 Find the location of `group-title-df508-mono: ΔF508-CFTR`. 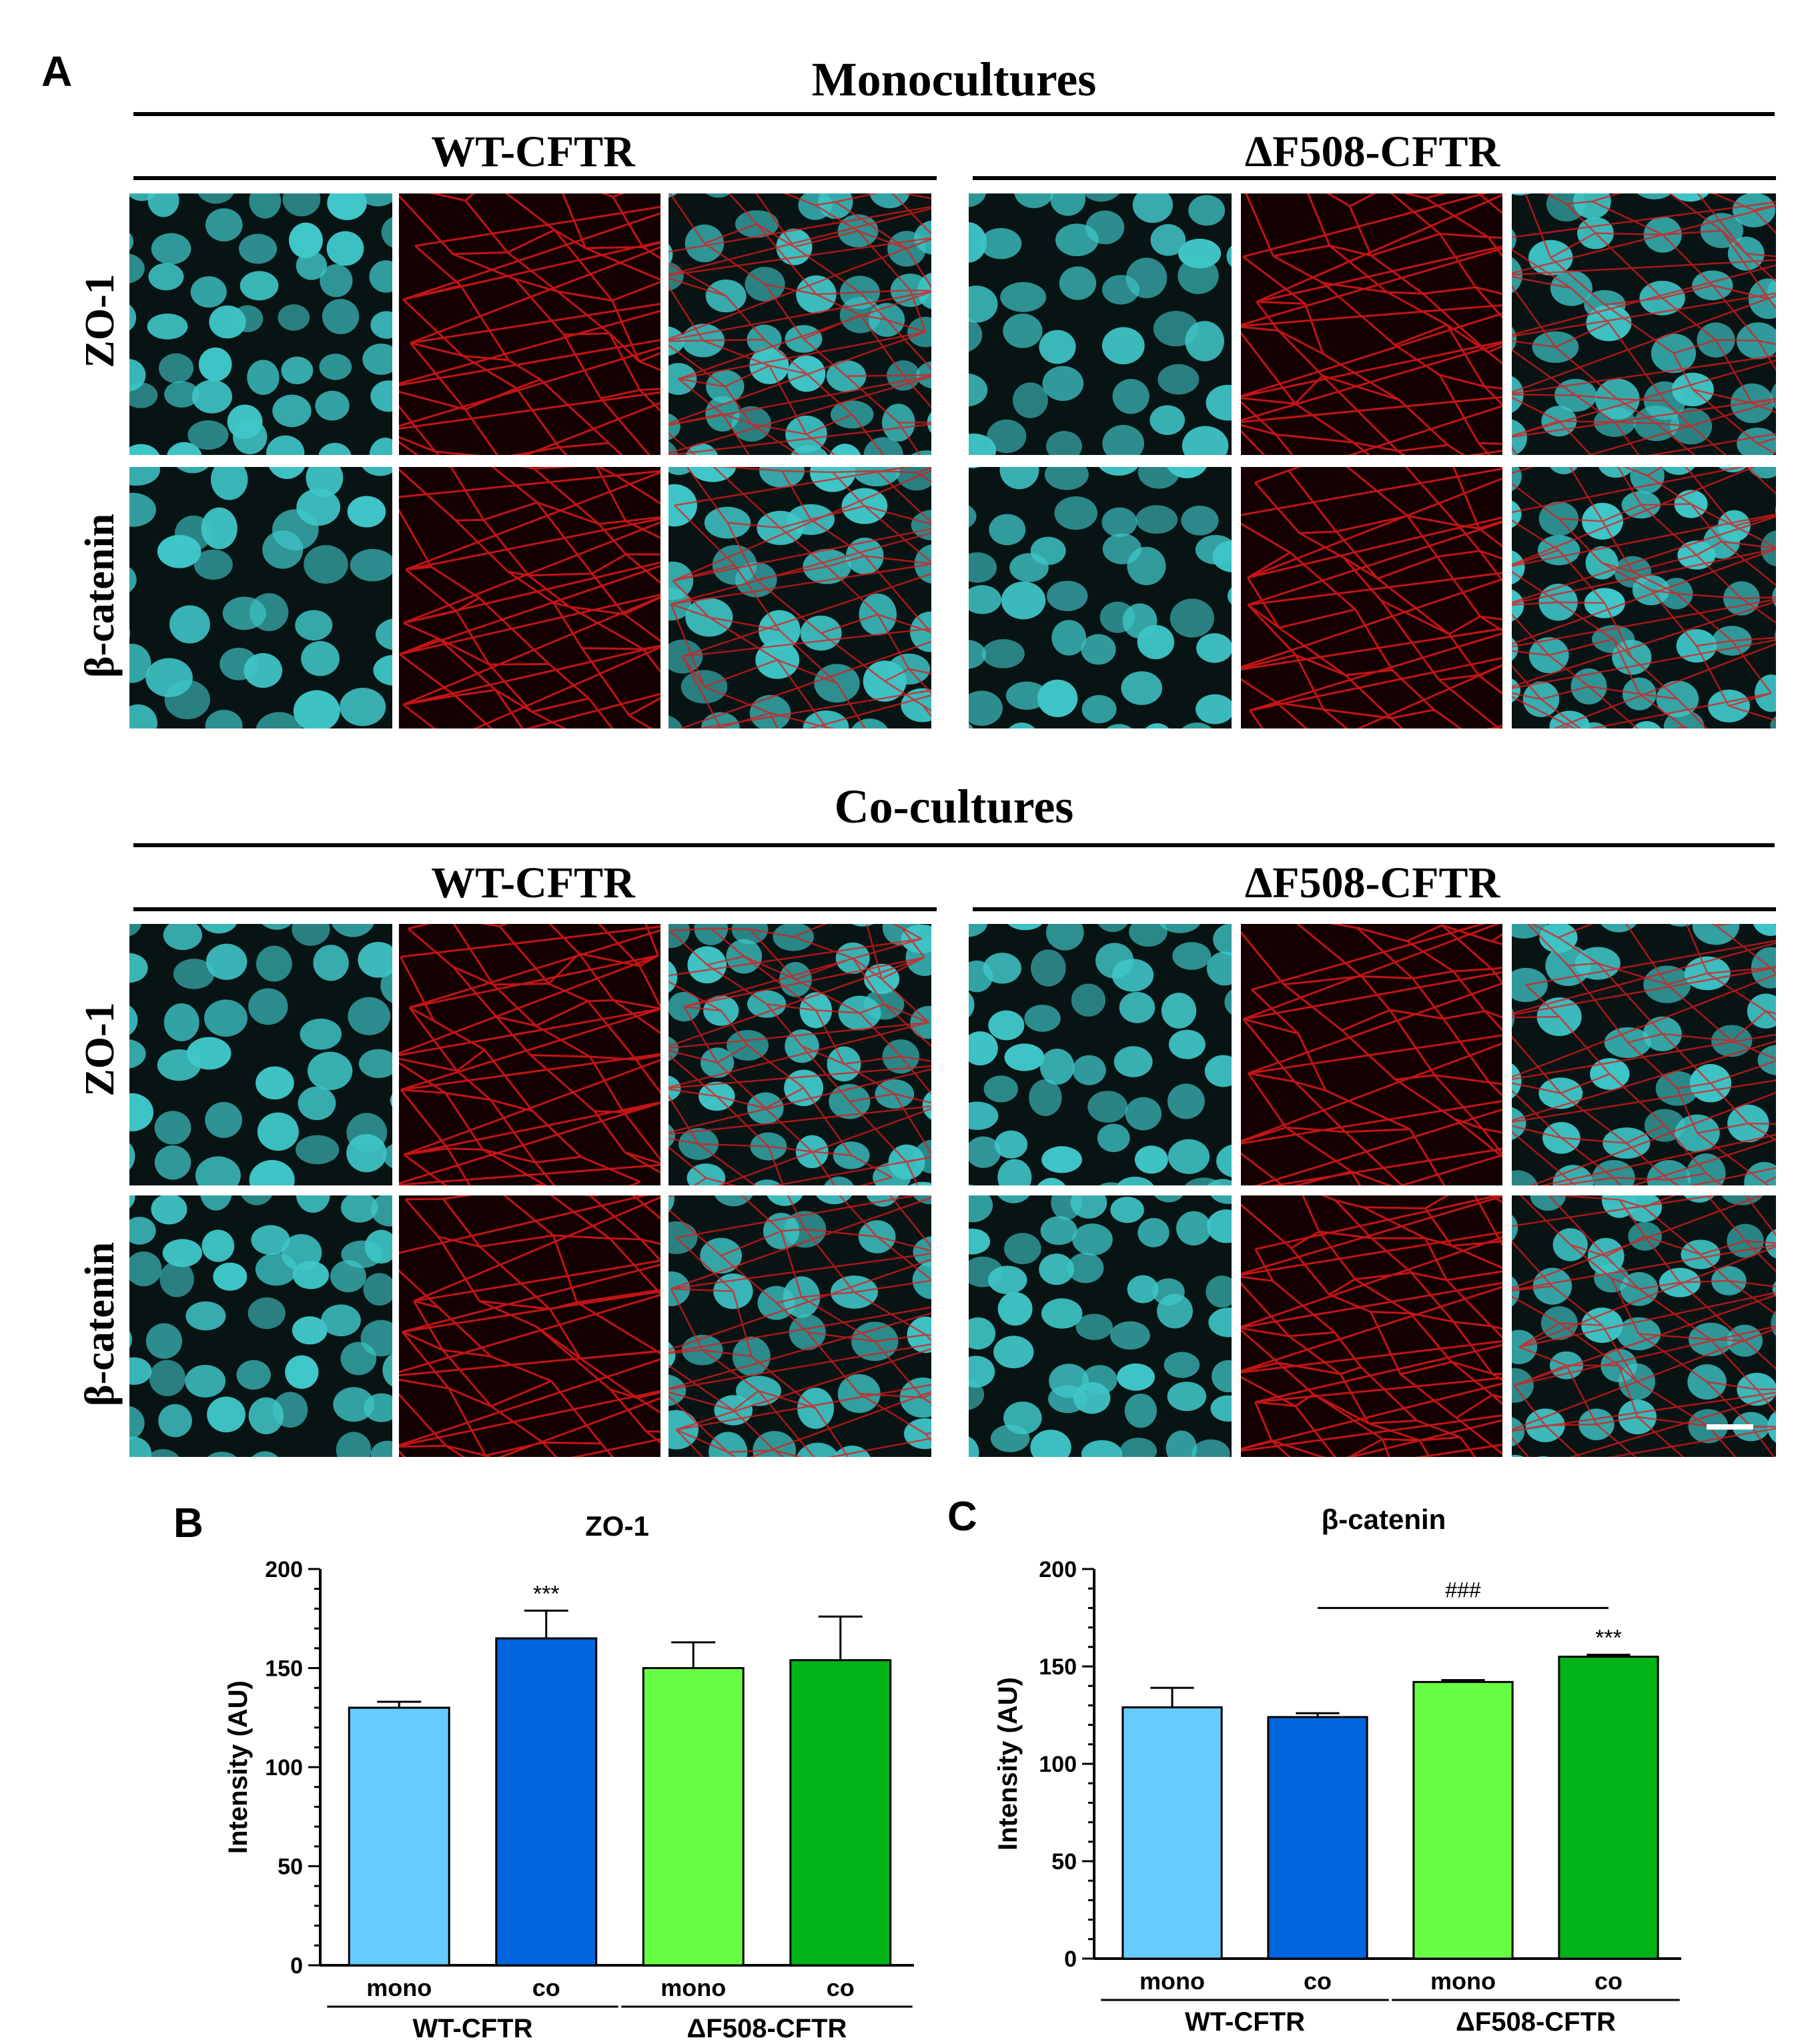

group-title-df508-mono: ΔF508-CFTR is located at coordinates (1372, 151).